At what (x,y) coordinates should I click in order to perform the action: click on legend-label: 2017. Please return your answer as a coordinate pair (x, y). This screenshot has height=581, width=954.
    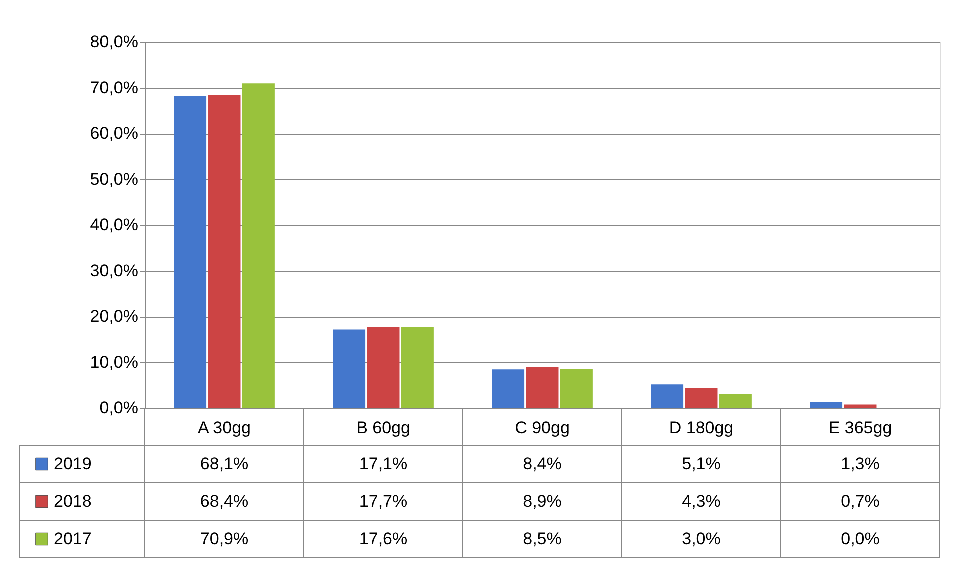
    Looking at the image, I should click on (73, 538).